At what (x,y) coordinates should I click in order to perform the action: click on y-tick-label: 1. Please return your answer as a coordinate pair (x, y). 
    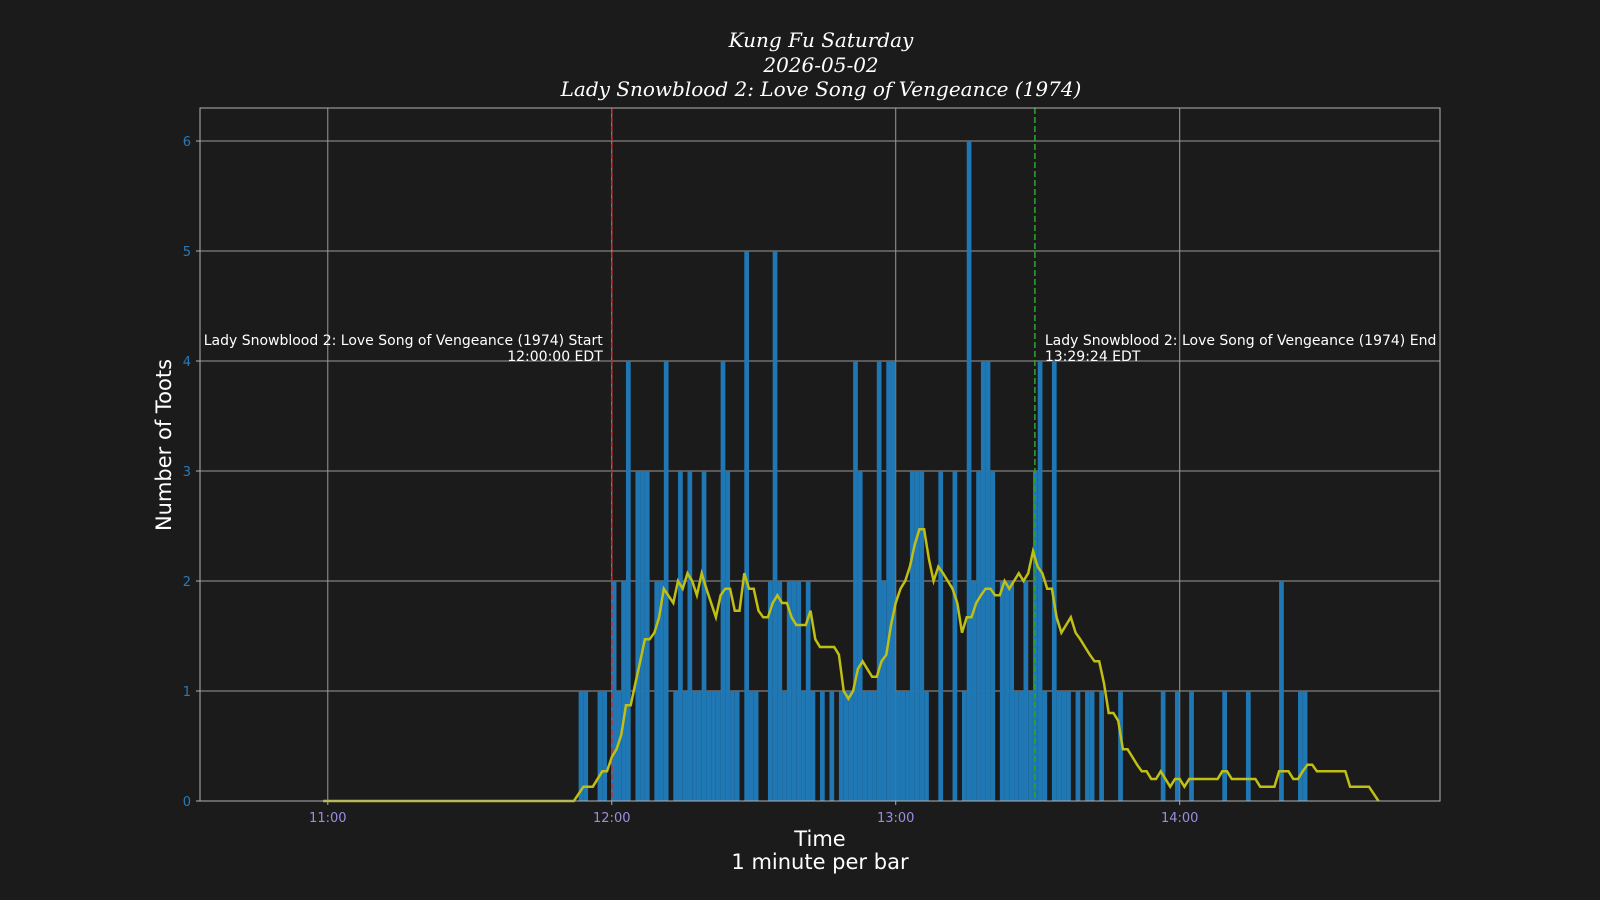
    Looking at the image, I should click on (187, 692).